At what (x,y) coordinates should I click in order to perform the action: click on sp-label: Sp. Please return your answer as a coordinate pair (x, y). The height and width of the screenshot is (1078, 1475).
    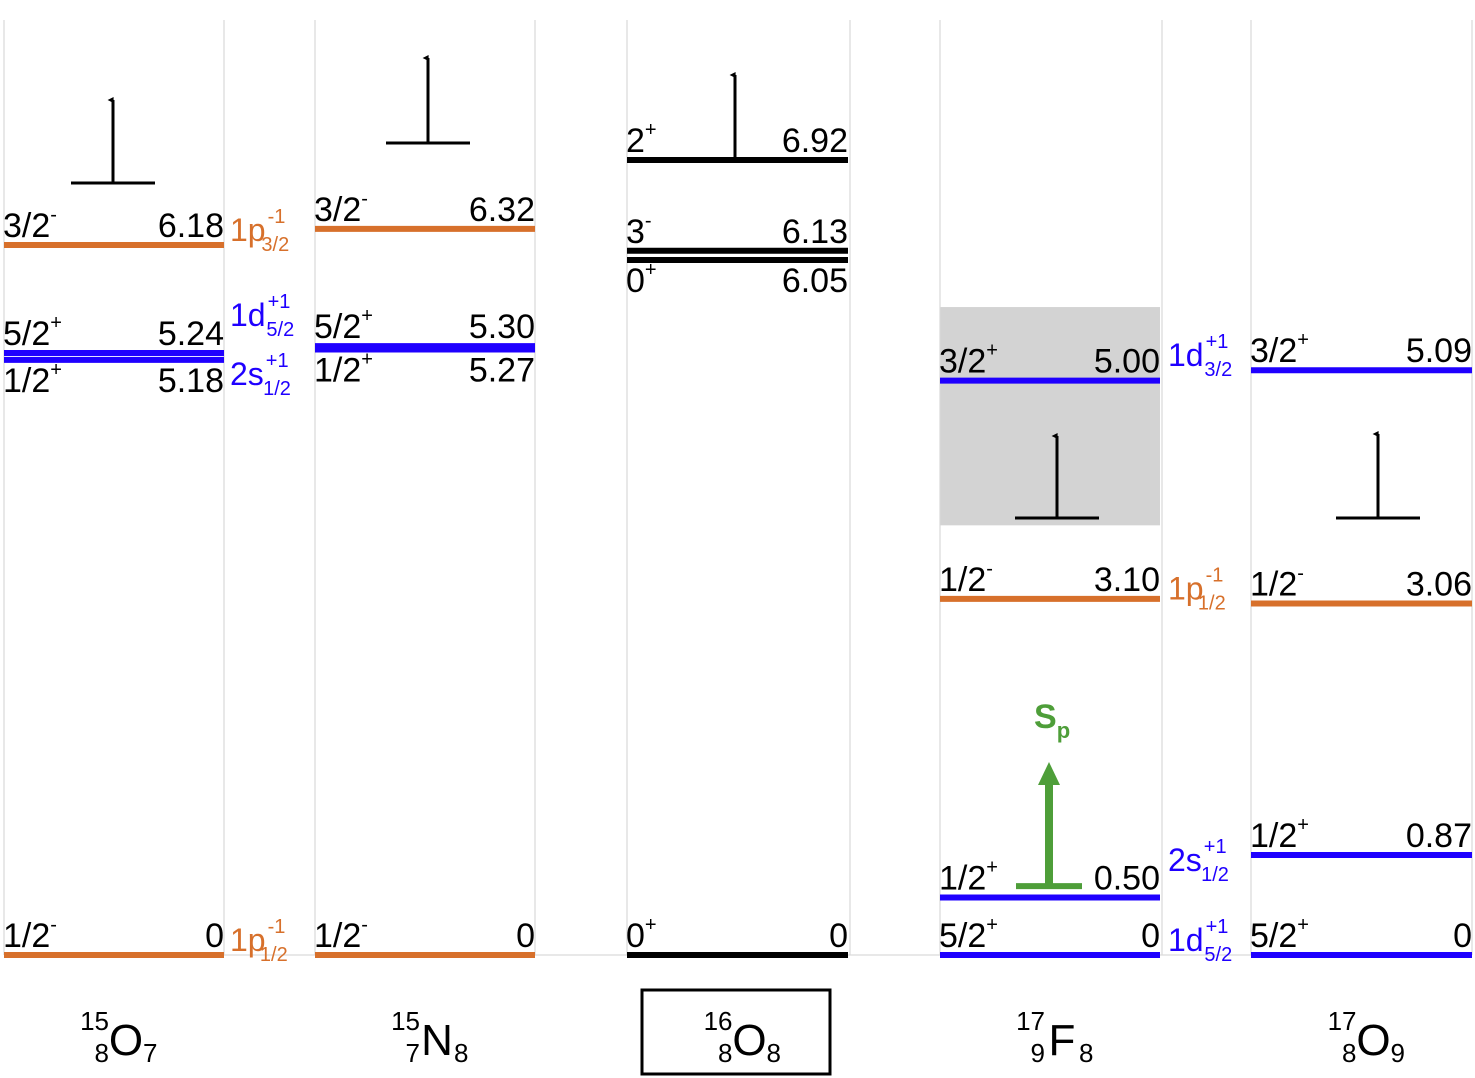
    Looking at the image, I should click on (1052, 720).